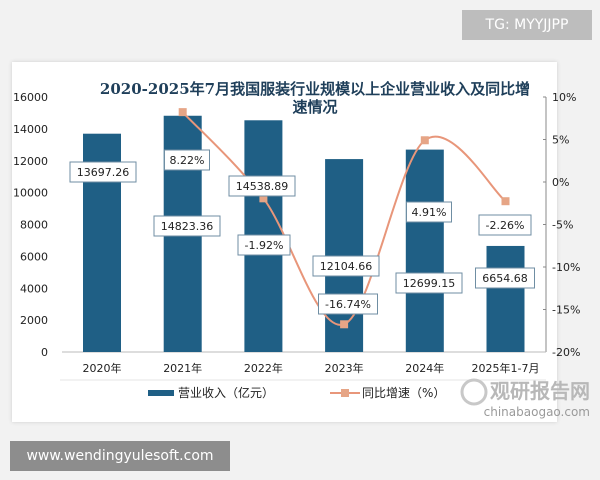 Image resolution: width=600 pixels, height=480 pixels. What do you see at coordinates (30, 97) in the screenshot?
I see `y-left-tick-label: 16000` at bounding box center [30, 97].